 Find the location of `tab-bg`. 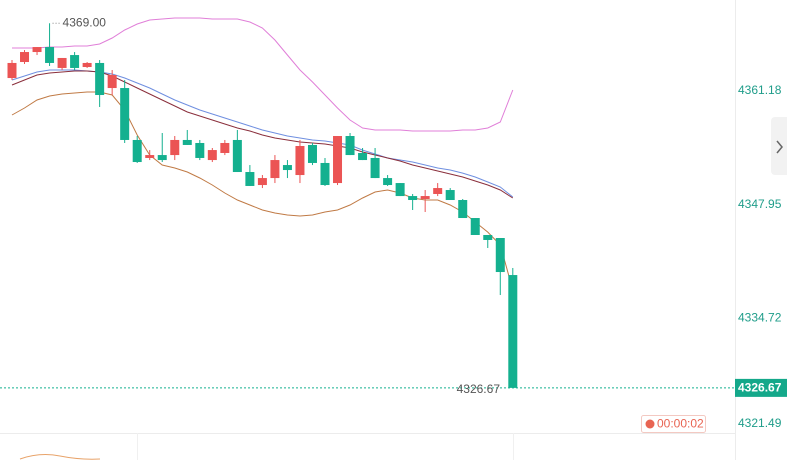

tab-bg is located at coordinates (779, 146).